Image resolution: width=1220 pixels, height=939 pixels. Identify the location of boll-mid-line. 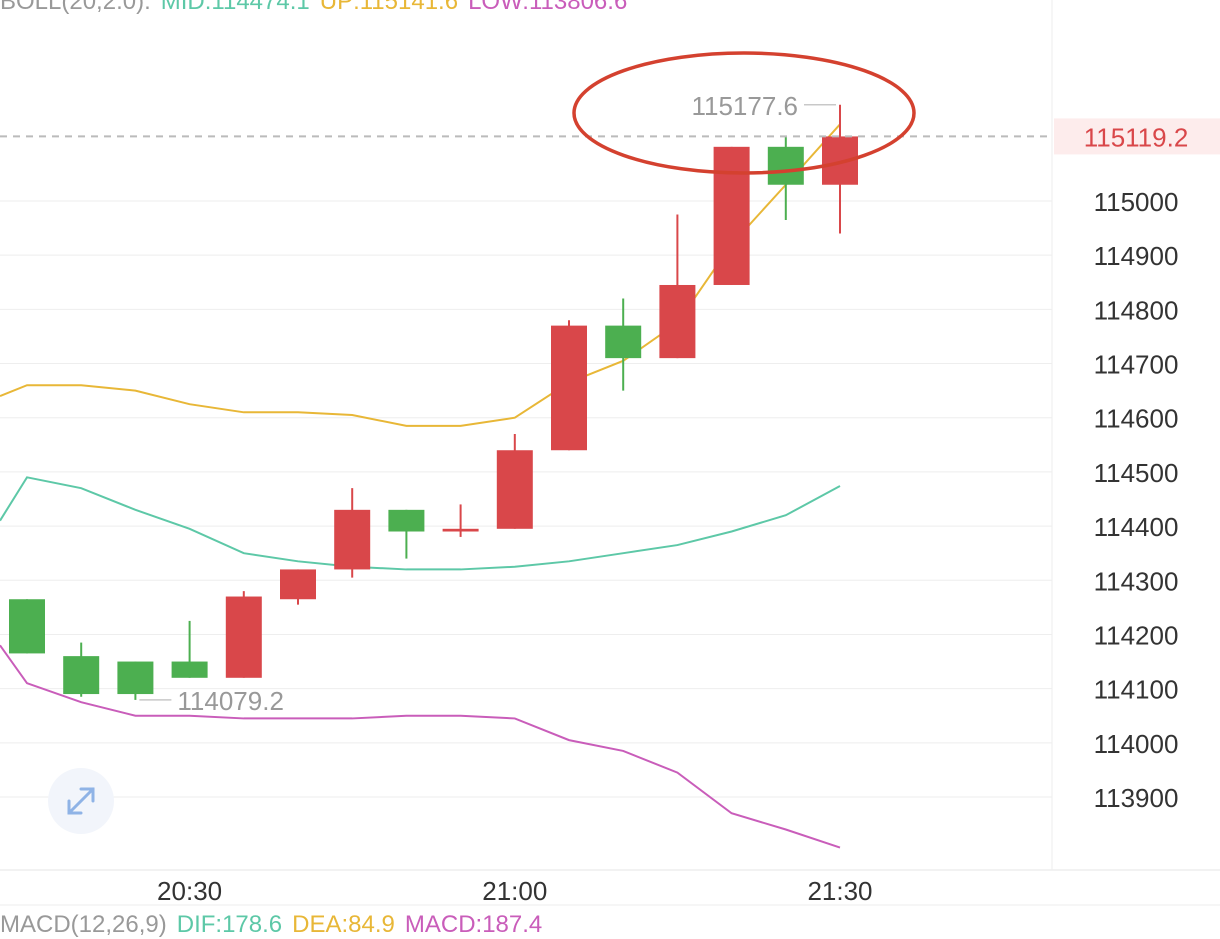
(420, 523).